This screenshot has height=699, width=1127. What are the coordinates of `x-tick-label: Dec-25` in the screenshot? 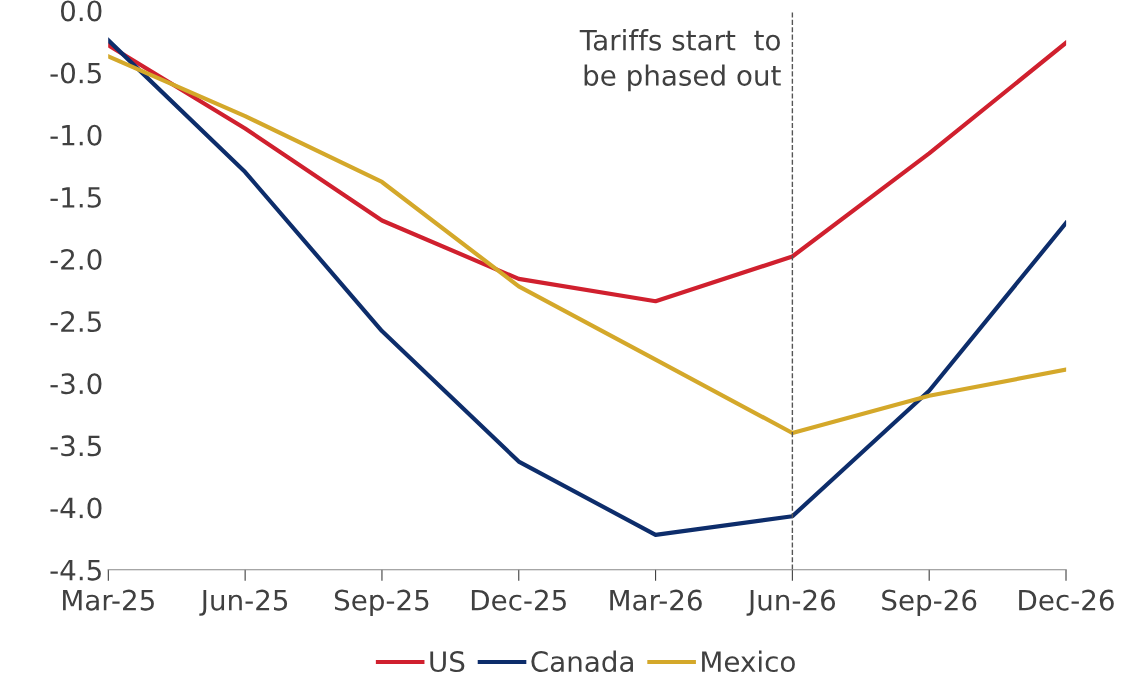 It's located at (518, 600).